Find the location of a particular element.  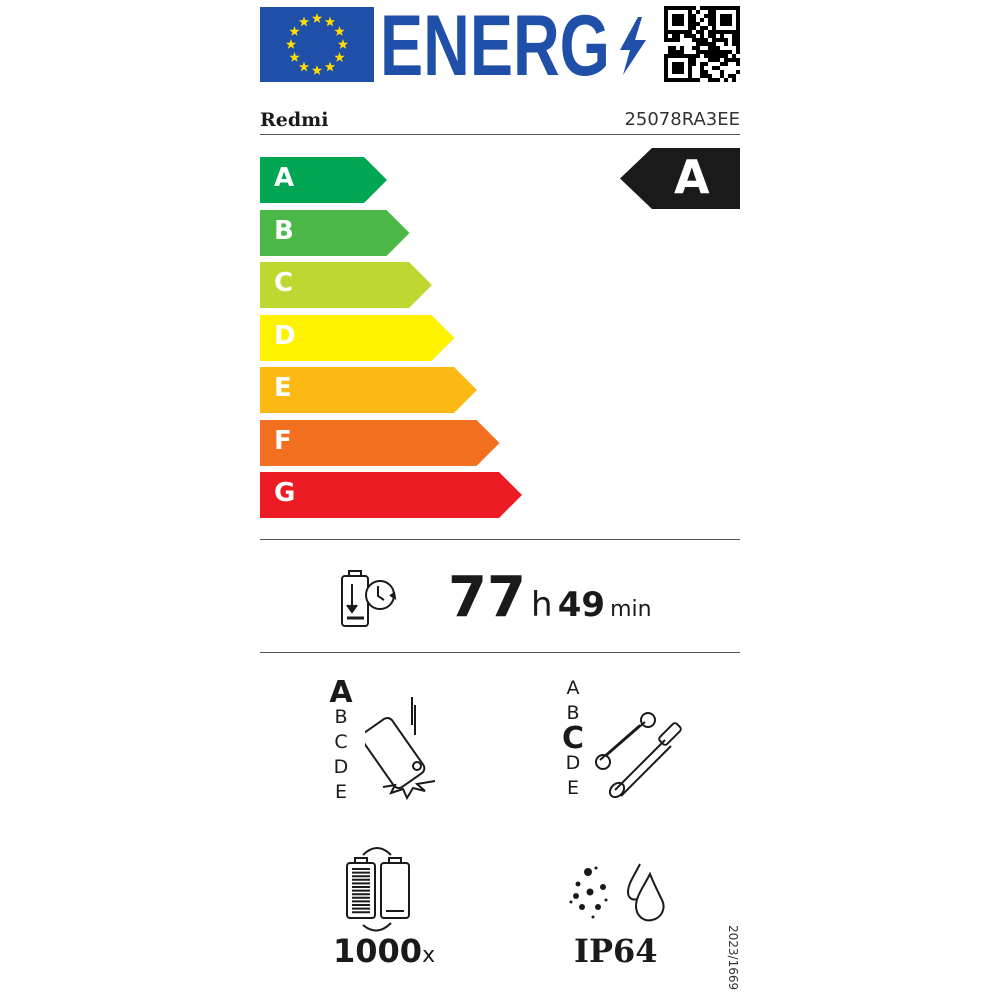

energy-class-label: G is located at coordinates (285, 493).